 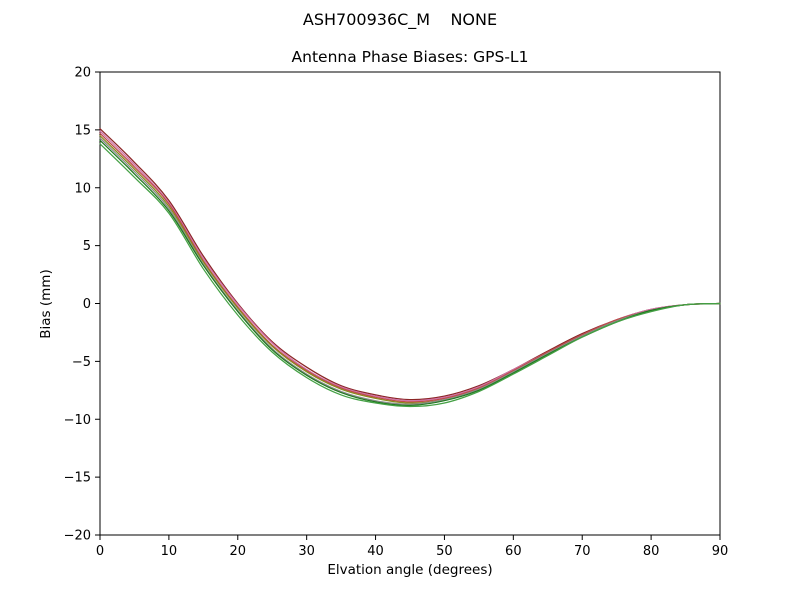 What do you see at coordinates (82, 130) in the screenshot?
I see `y-tick-label: 15` at bounding box center [82, 130].